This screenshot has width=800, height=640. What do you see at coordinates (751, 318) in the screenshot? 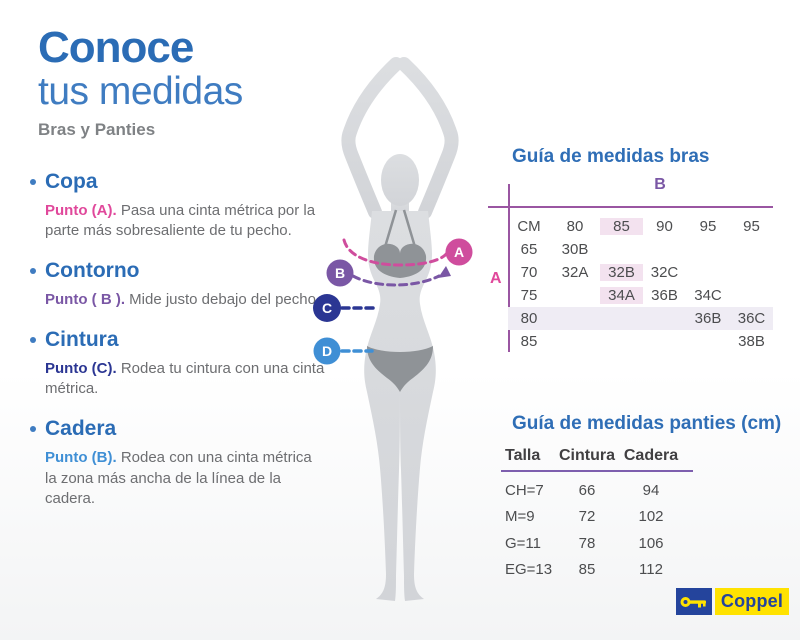
I see `table-cell: 36C` at bounding box center [751, 318].